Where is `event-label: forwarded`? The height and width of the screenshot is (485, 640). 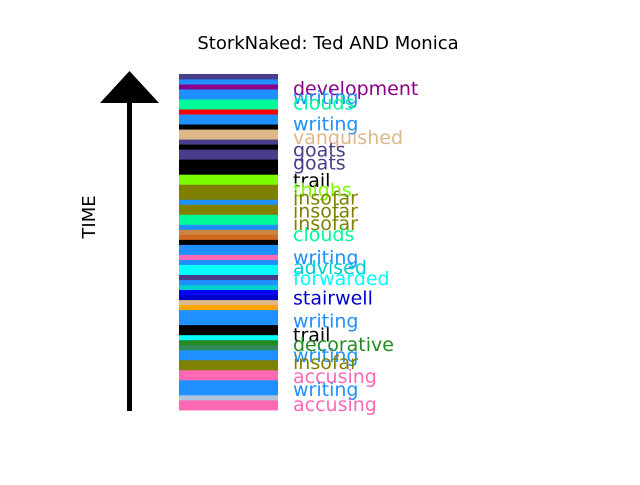
event-label: forwarded is located at coordinates (341, 279).